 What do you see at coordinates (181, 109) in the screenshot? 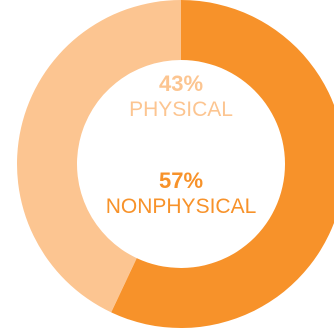
I see `physical-category-label: PHYSICAL` at bounding box center [181, 109].